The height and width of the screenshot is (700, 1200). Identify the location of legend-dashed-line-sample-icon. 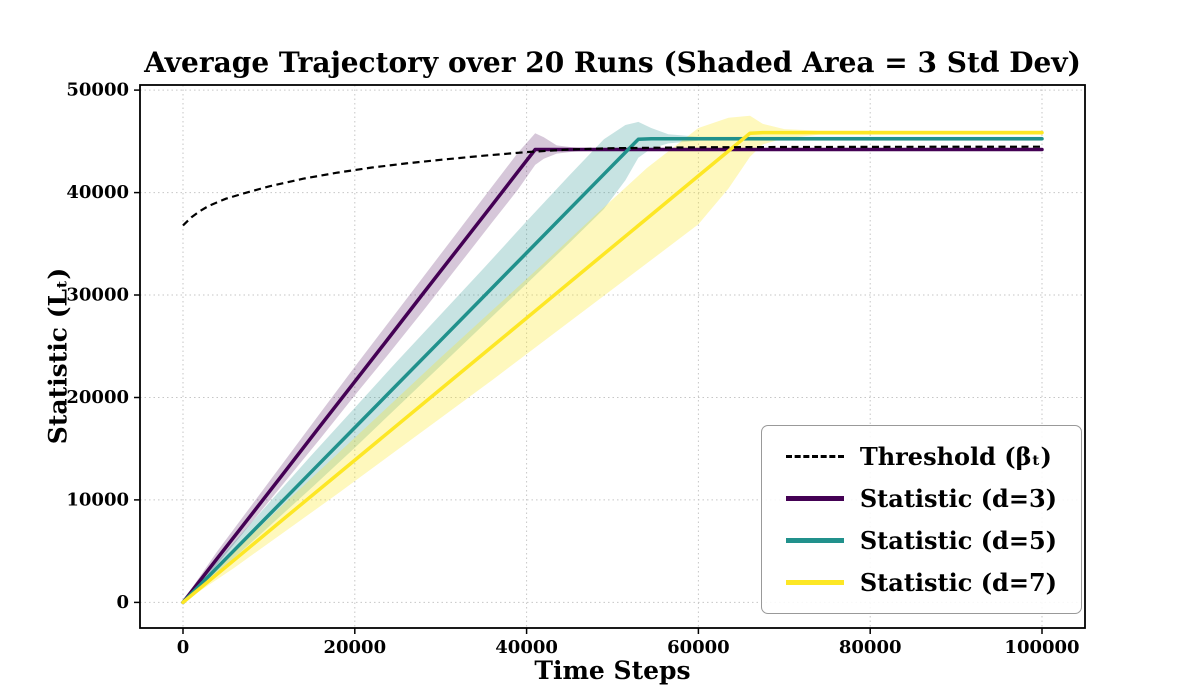
(814, 456).